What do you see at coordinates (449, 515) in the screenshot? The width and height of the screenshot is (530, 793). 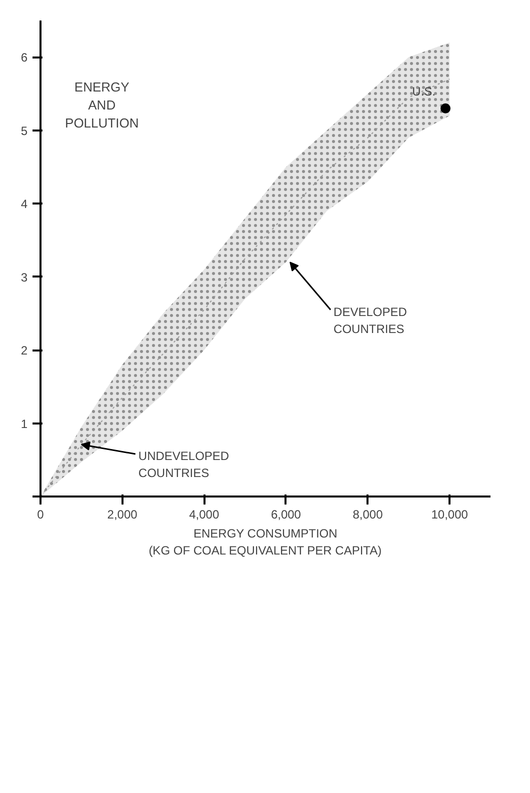 I see `x-tick-label: 10,000` at bounding box center [449, 515].